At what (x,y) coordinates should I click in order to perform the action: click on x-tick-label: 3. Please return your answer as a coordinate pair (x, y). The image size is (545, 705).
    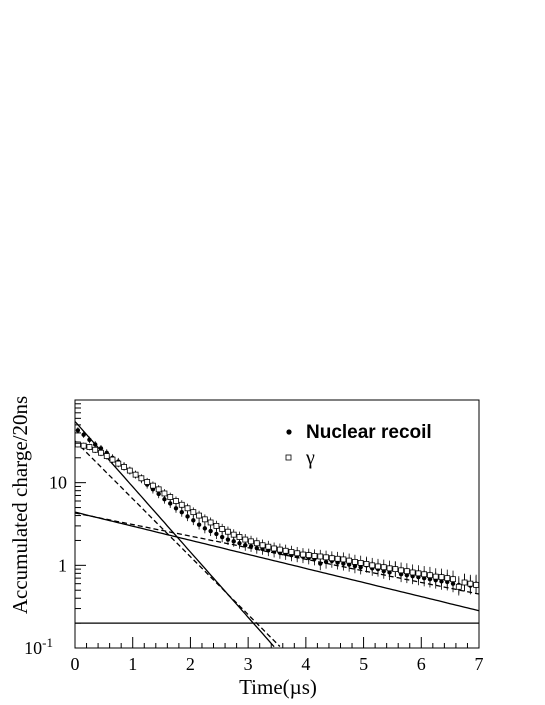
    Looking at the image, I should click on (248, 664).